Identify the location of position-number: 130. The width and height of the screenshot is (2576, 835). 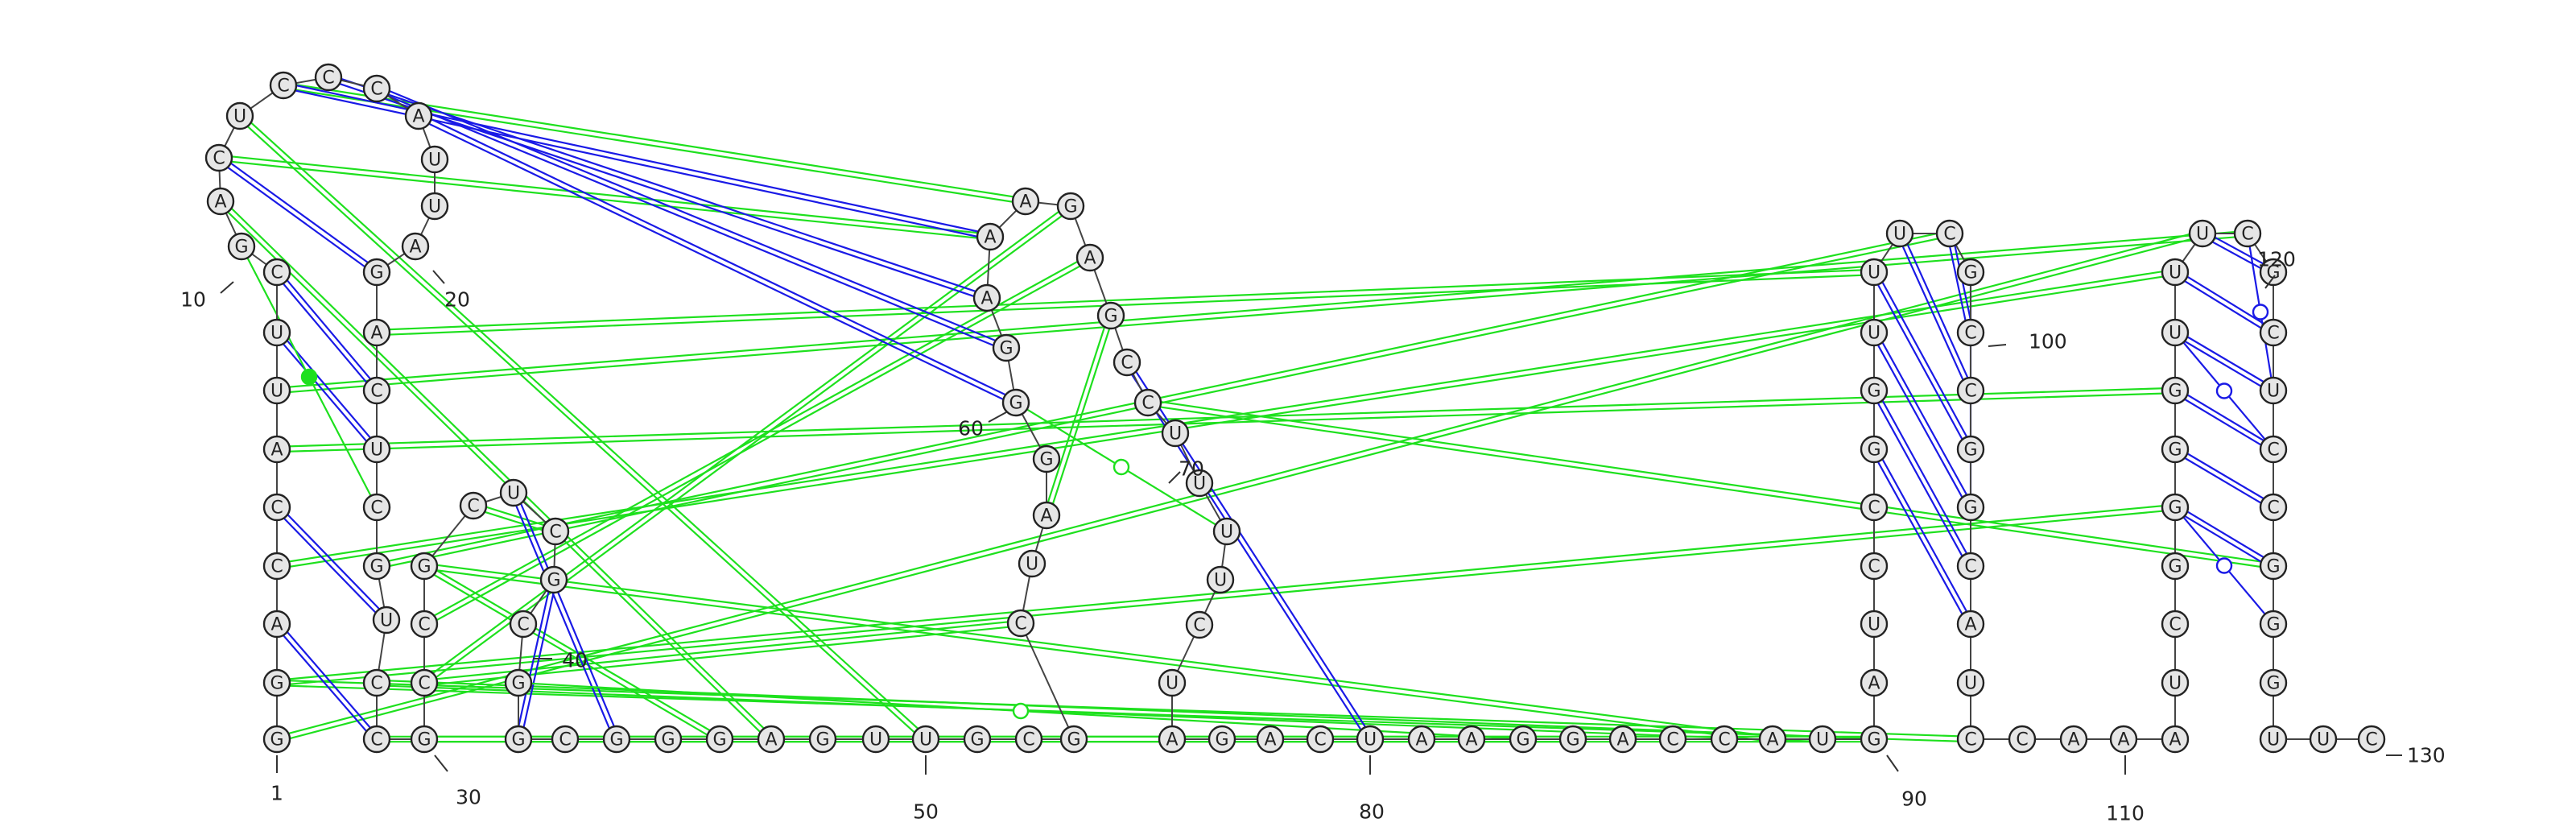
(2426, 755).